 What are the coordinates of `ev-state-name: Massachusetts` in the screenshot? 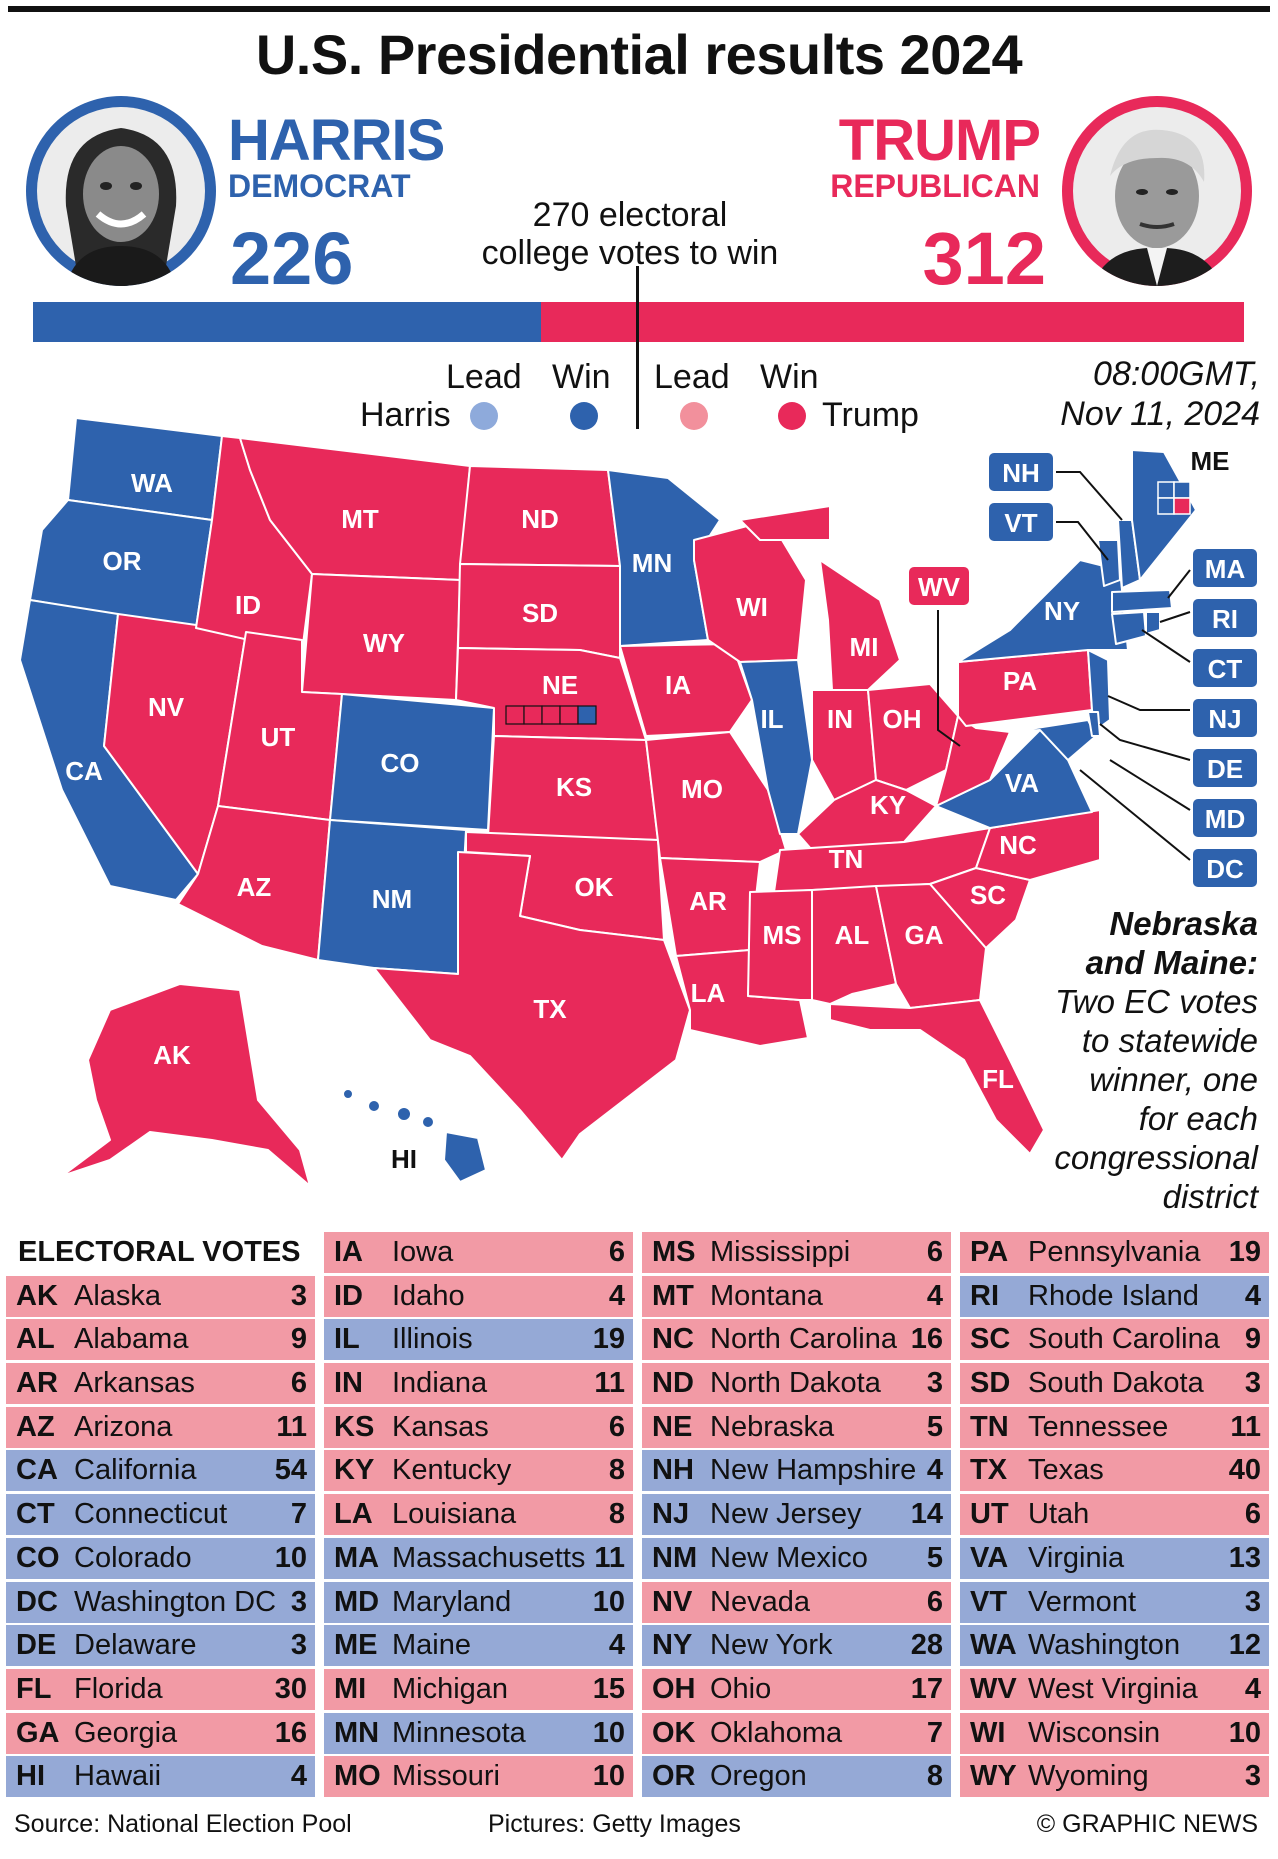 It's located at (489, 1557).